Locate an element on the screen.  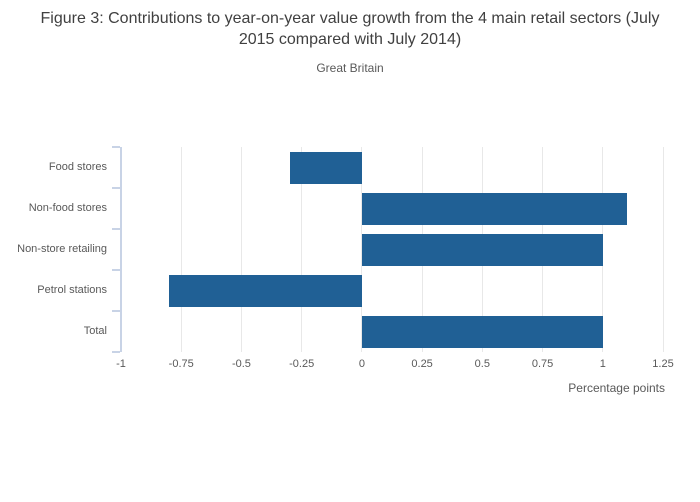
chart-subtitle: Great Britain is located at coordinates (350, 68).